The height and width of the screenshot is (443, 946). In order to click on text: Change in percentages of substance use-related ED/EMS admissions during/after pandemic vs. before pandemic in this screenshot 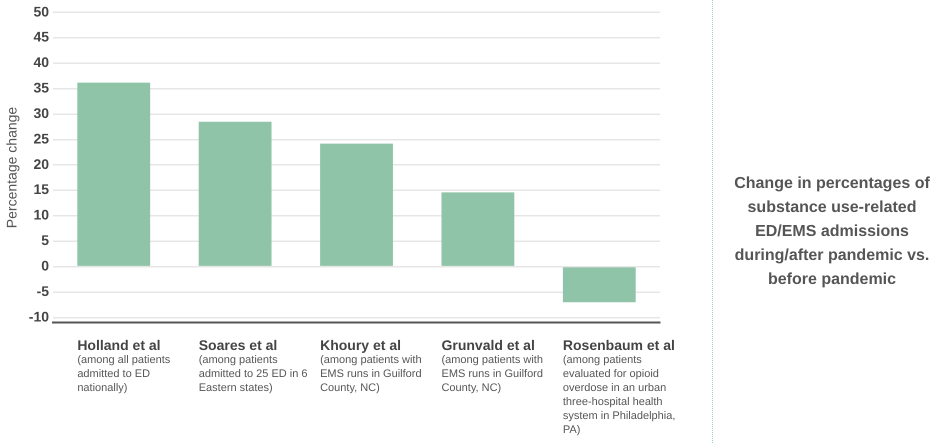, I will do `click(832, 232)`.